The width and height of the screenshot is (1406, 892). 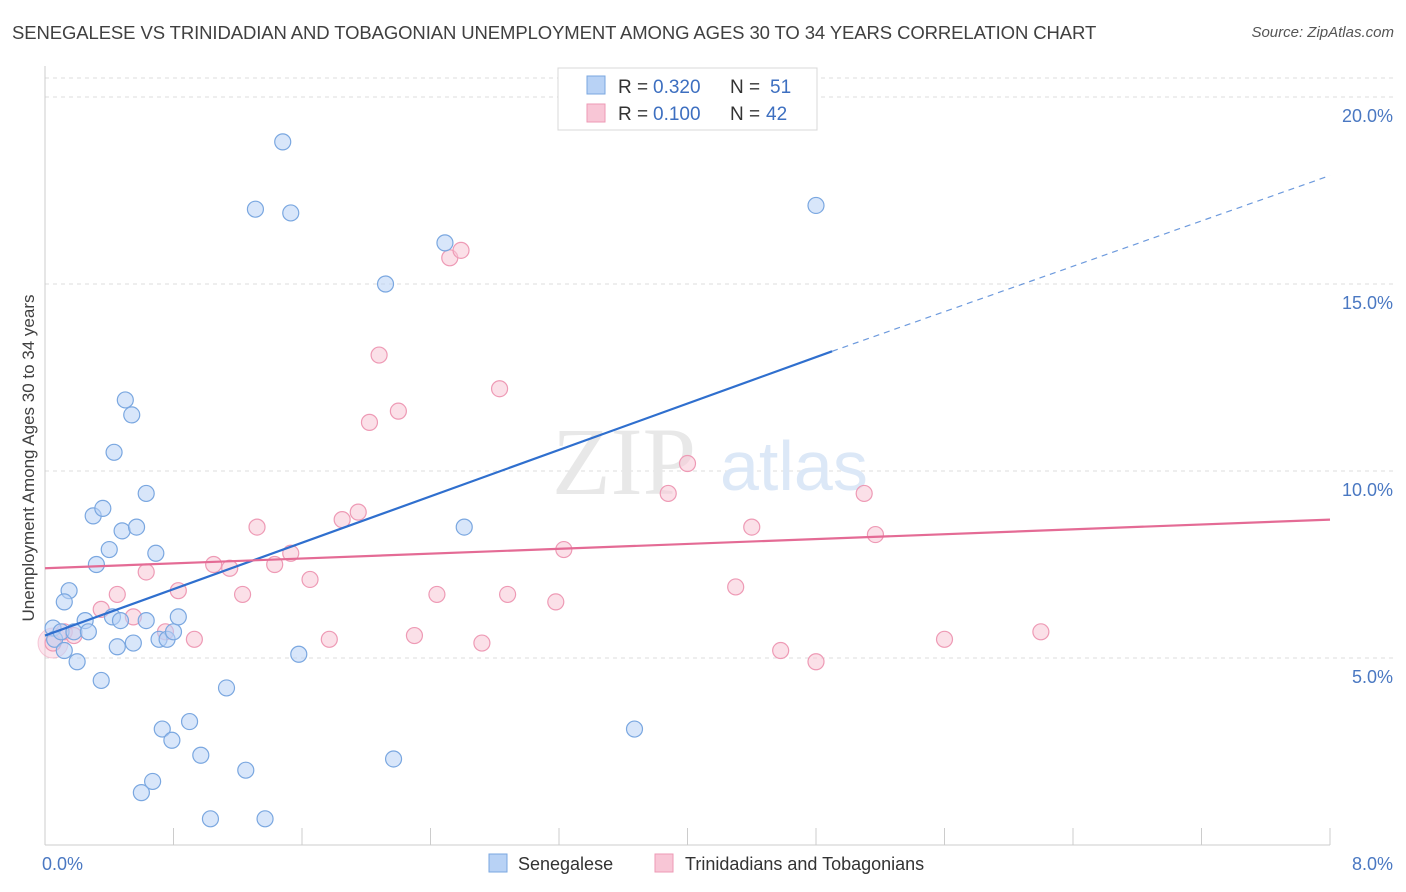 I want to click on legend-swatch-trinidad, so click(x=596, y=113).